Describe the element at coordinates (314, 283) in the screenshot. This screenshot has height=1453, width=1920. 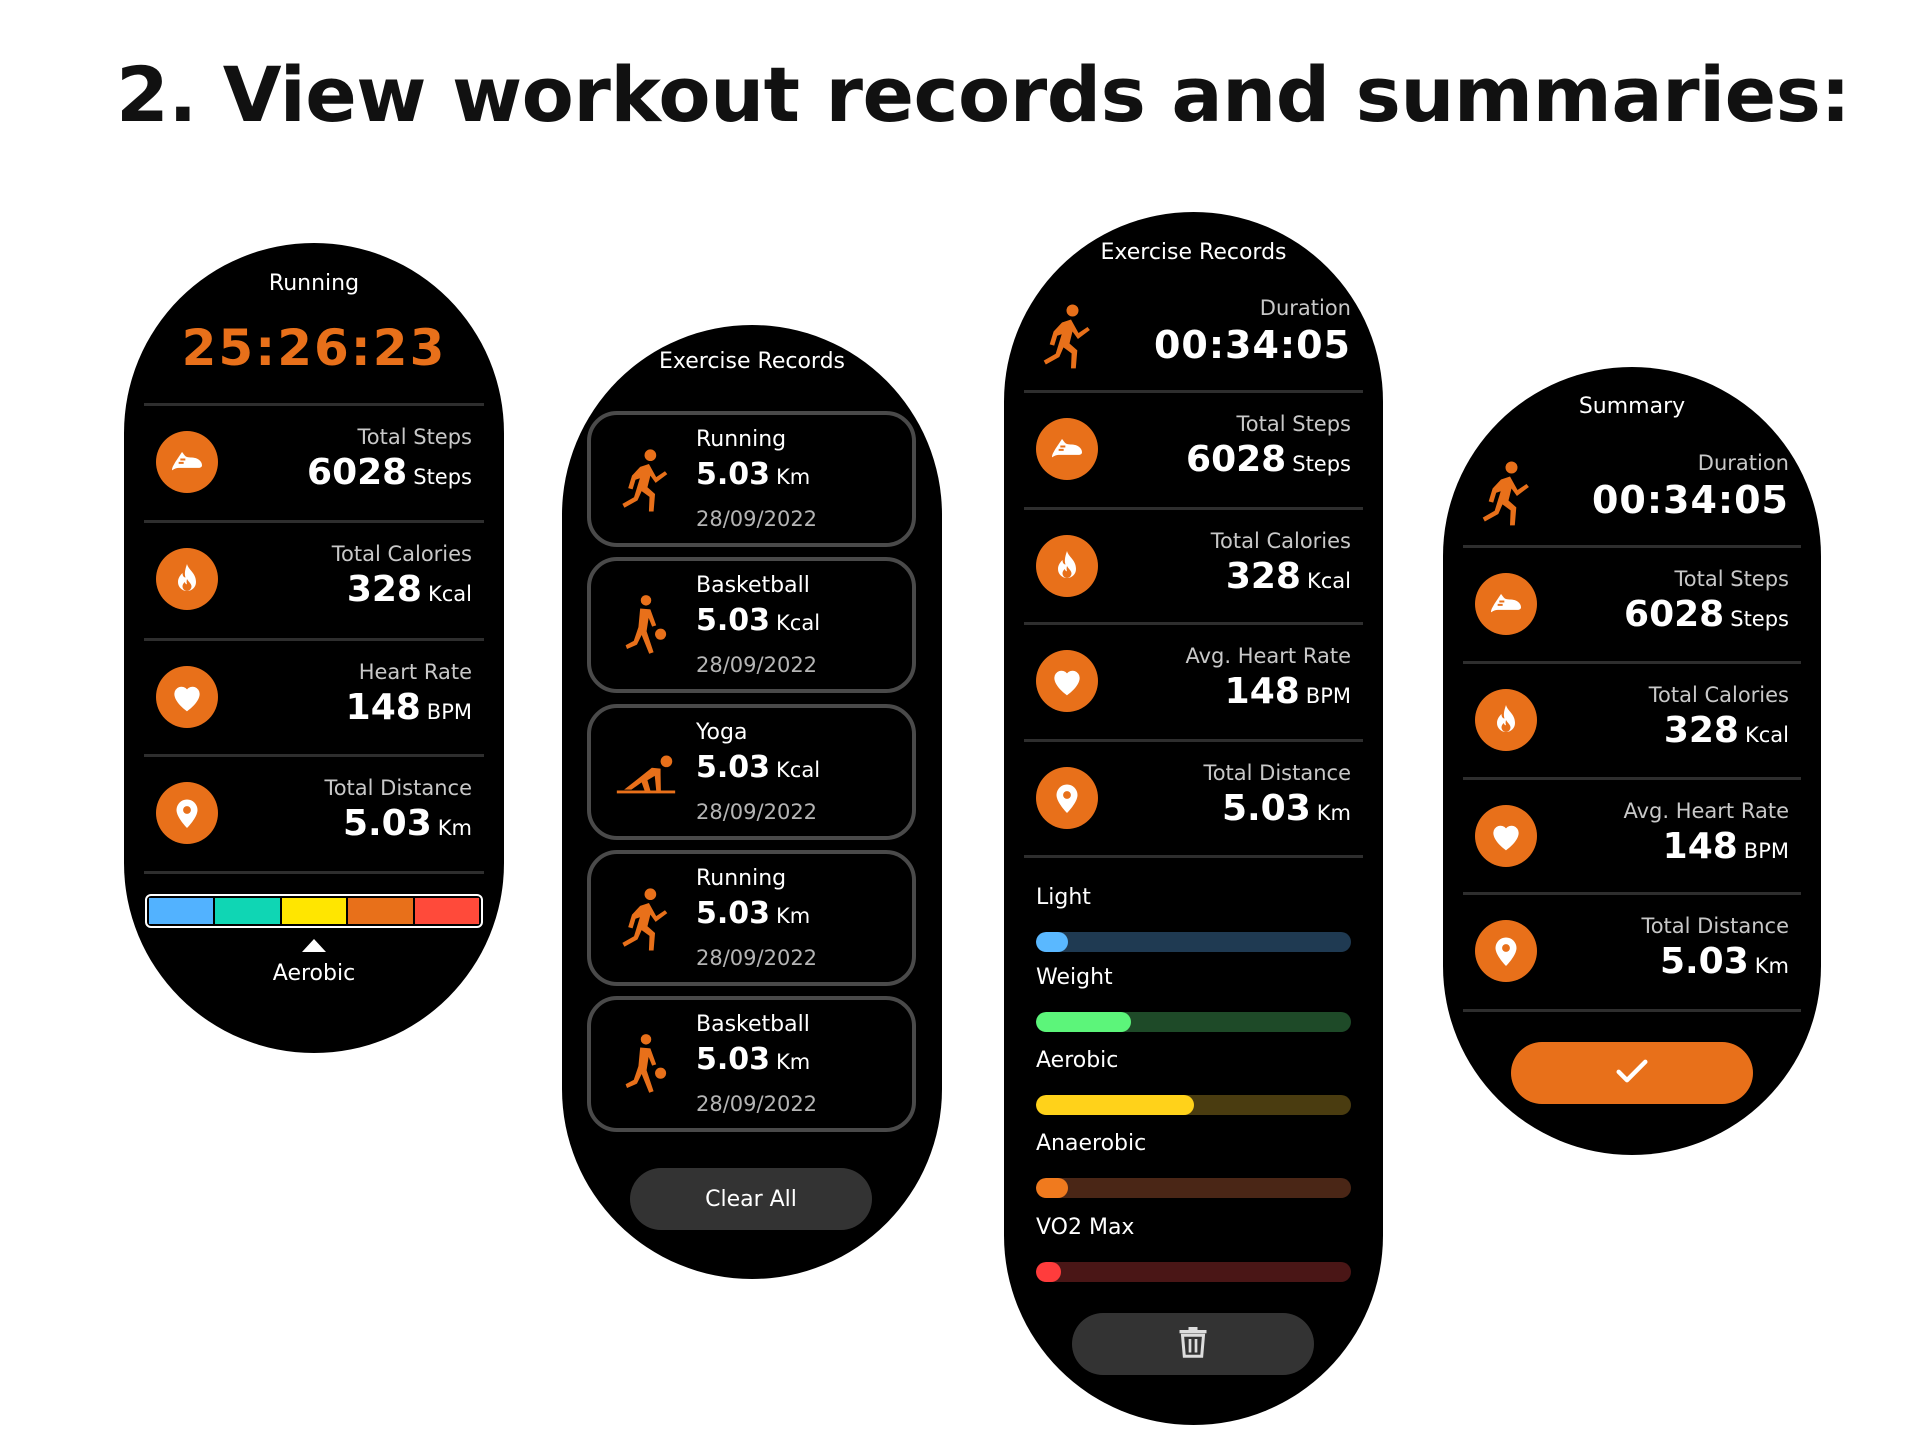
I see `workout-title: Running` at that location.